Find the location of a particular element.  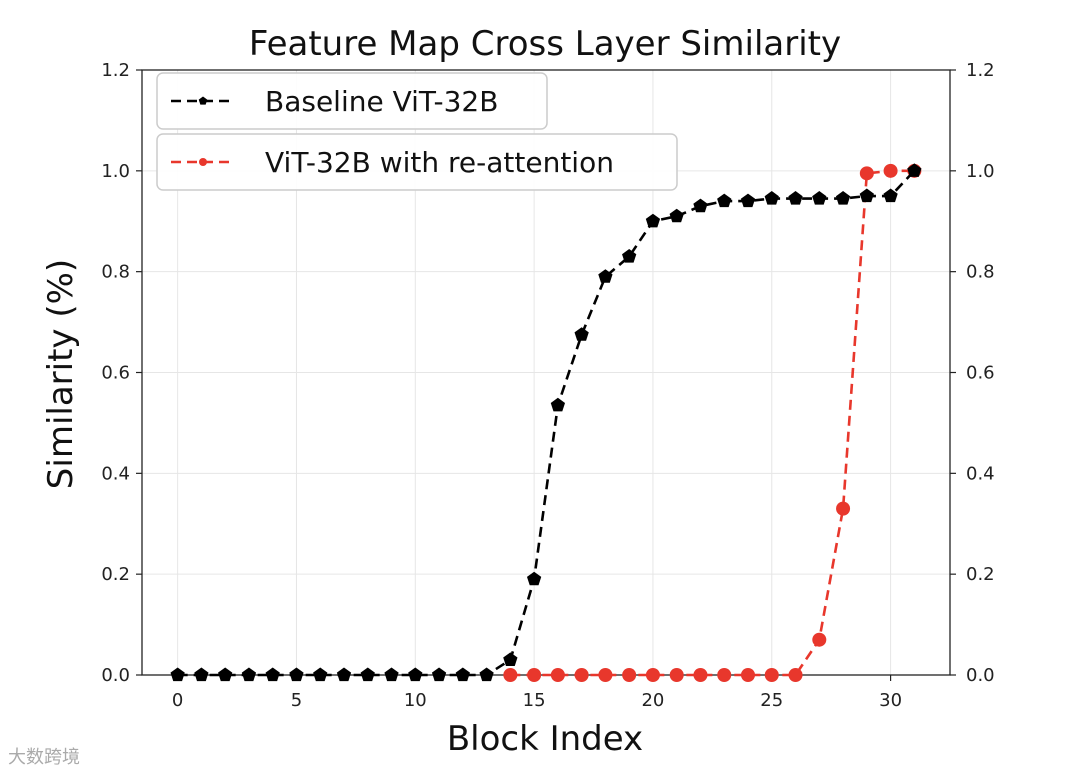

y-axis-title: Similarity (%) is located at coordinates (61, 374).